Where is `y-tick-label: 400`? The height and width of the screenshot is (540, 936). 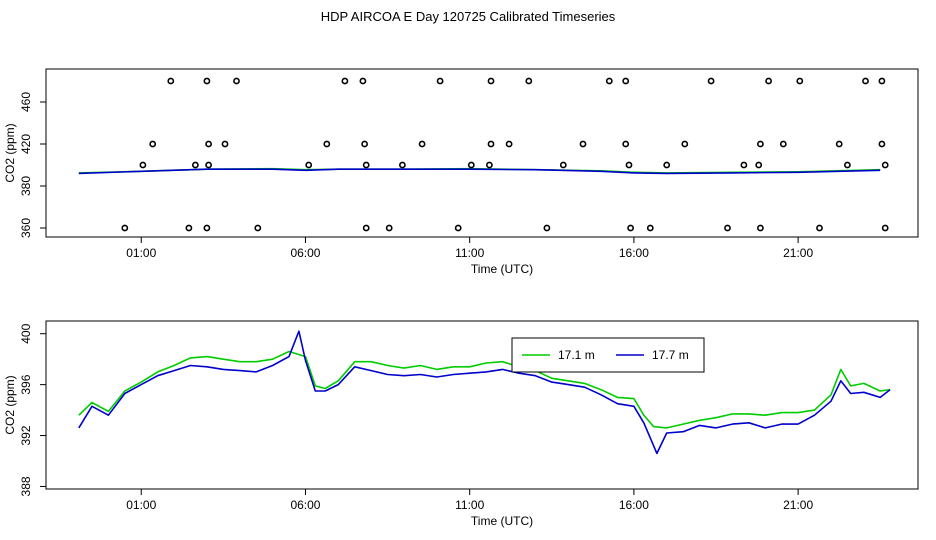 y-tick-label: 400 is located at coordinates (26, 333).